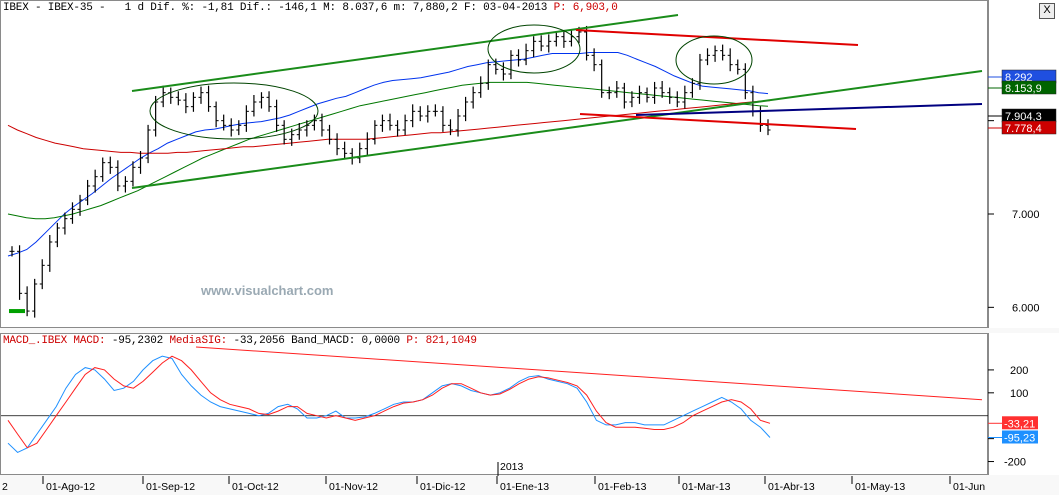  Describe the element at coordinates (706, 487) in the screenshot. I see `x-tick-label: 01-Mar-13` at that location.